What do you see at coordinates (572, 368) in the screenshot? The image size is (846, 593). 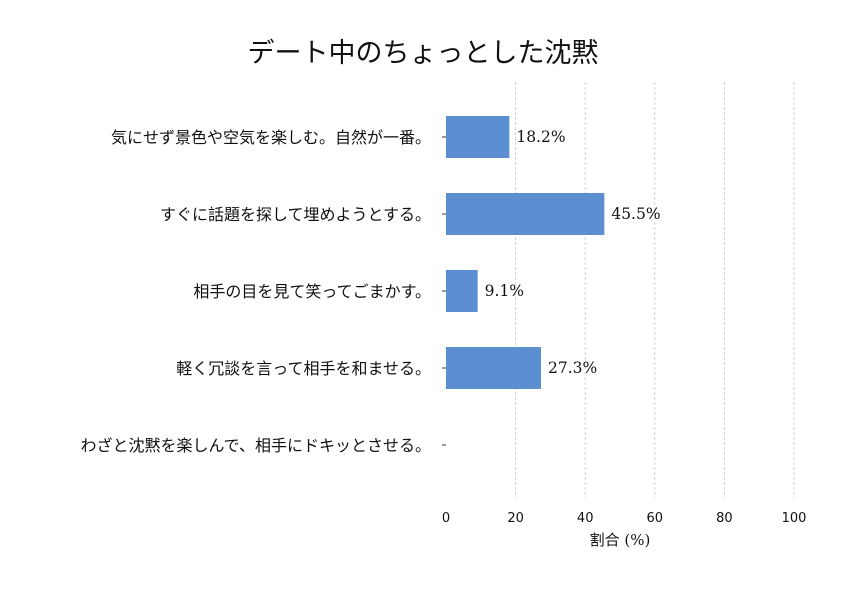 I see `bar-value-label: 27.3%` at bounding box center [572, 368].